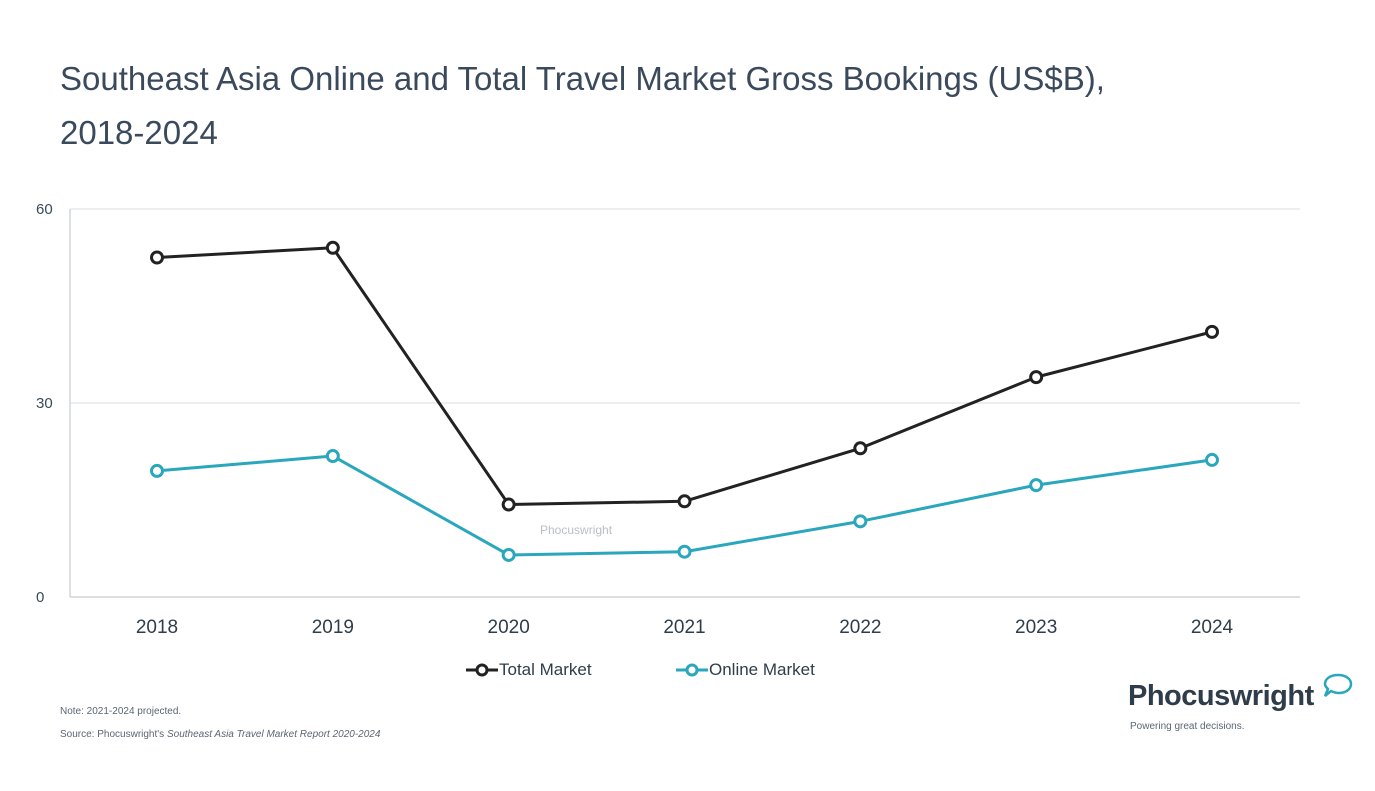 The width and height of the screenshot is (1375, 791). I want to click on legend-item-total: Total Market, so click(529, 670).